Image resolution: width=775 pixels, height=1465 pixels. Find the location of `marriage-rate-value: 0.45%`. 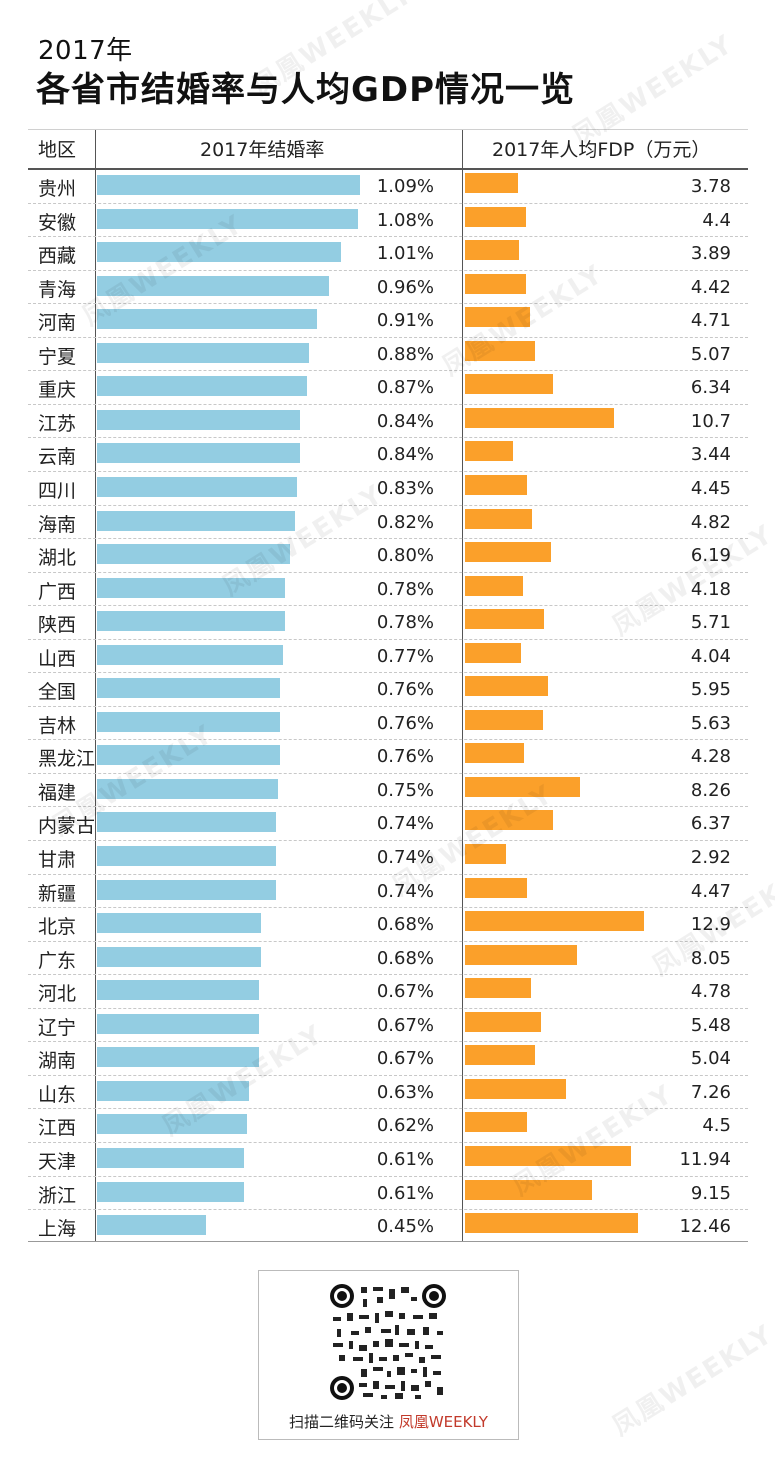

marriage-rate-value: 0.45% is located at coordinates (405, 1226).